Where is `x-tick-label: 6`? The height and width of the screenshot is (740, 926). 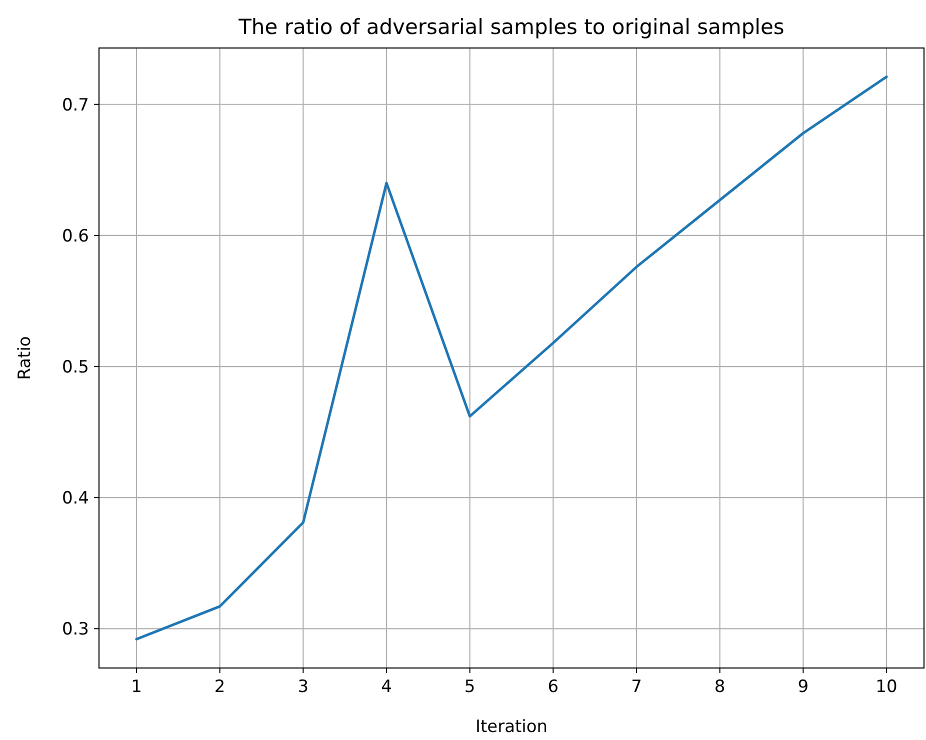
x-tick-label: 6 is located at coordinates (553, 687).